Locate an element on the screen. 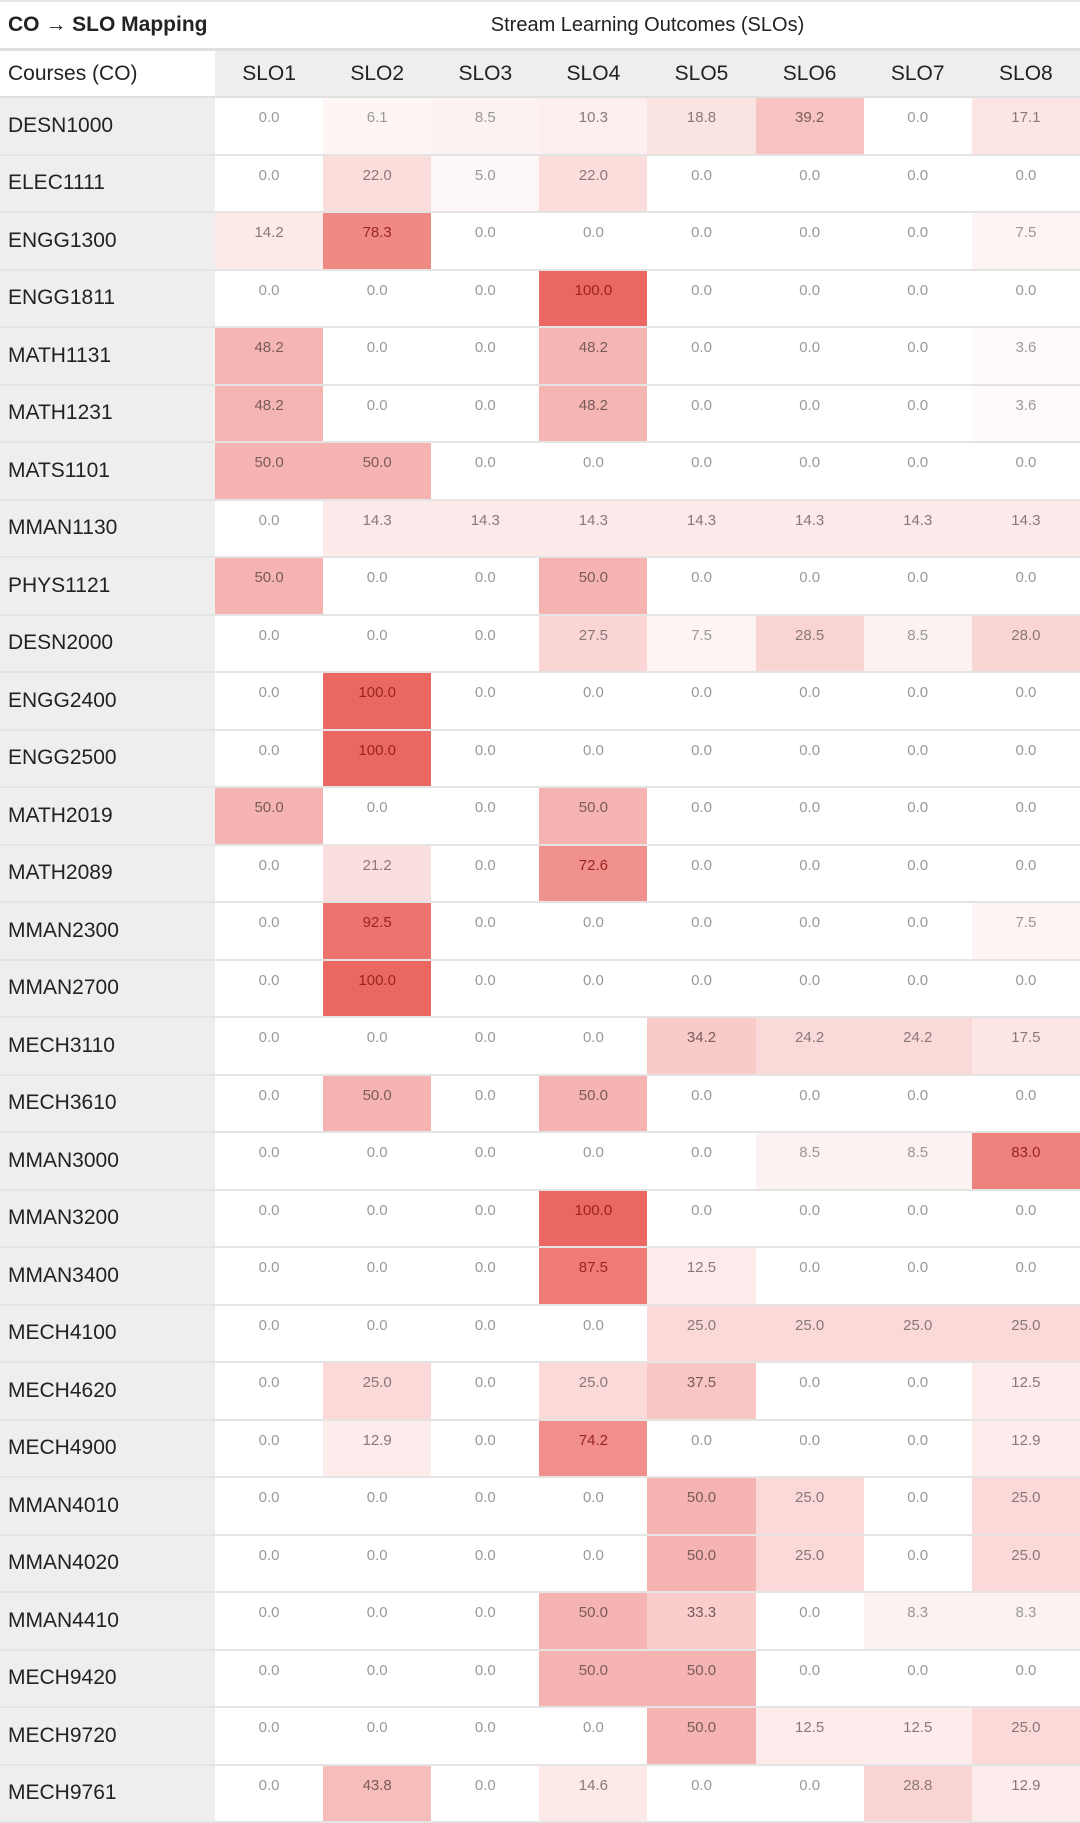 This screenshot has width=1080, height=1823. table-row: MECH9720 0.0 0.0 0.0 0.0 50.0 12.5 12.5 25.0 is located at coordinates (540, 1736).